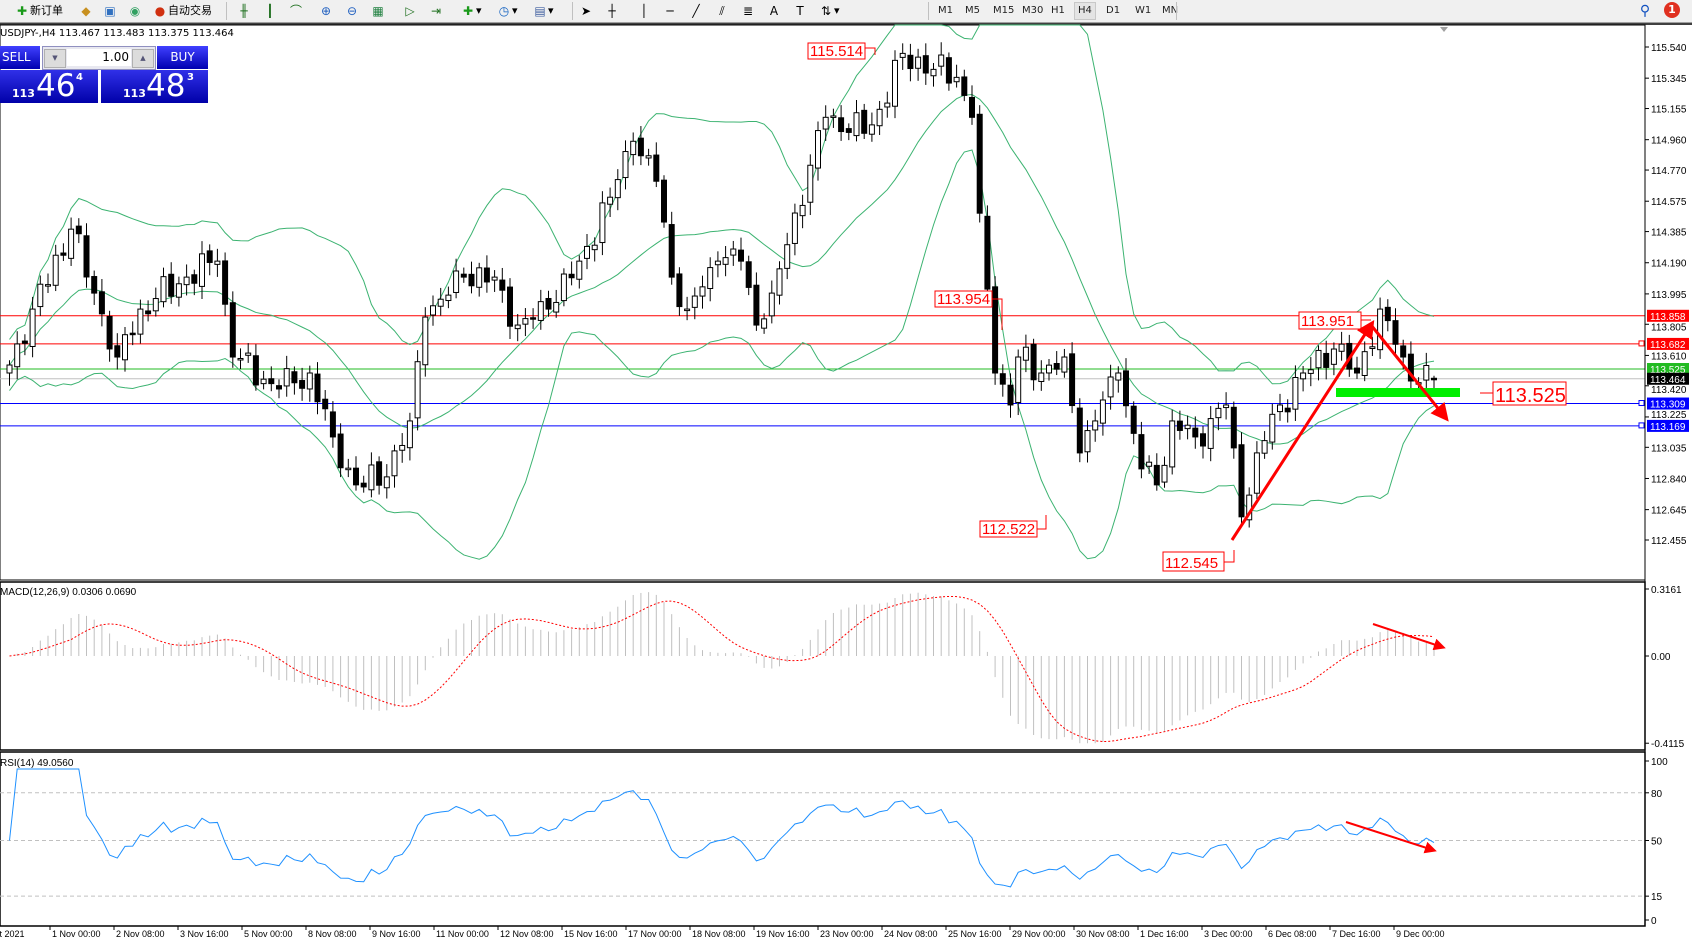 This screenshot has height=939, width=1692. What do you see at coordinates (378, 11) in the screenshot?
I see `tile-windows-button: ▦` at bounding box center [378, 11].